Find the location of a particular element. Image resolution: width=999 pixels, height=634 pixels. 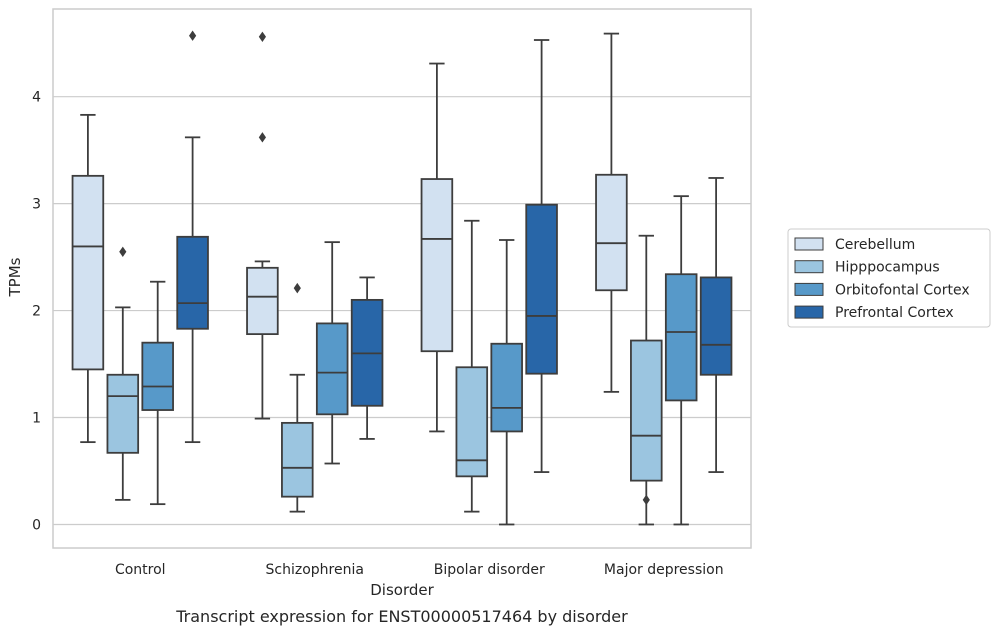

y-axis-ticks: 0 1 2 3 4 is located at coordinates (36, 312).